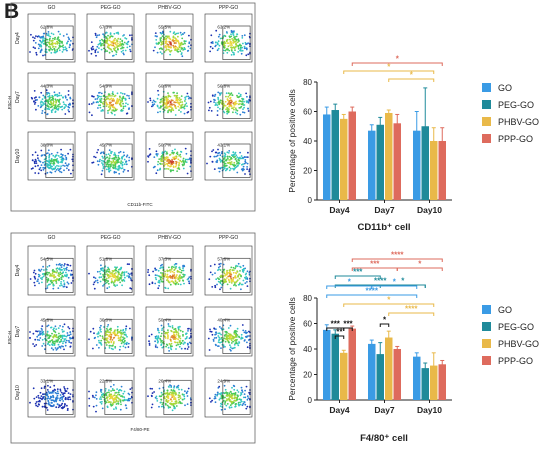  Describe the element at coordinates (118, 160) in the screenshot. I see `flow-gate` at that location.